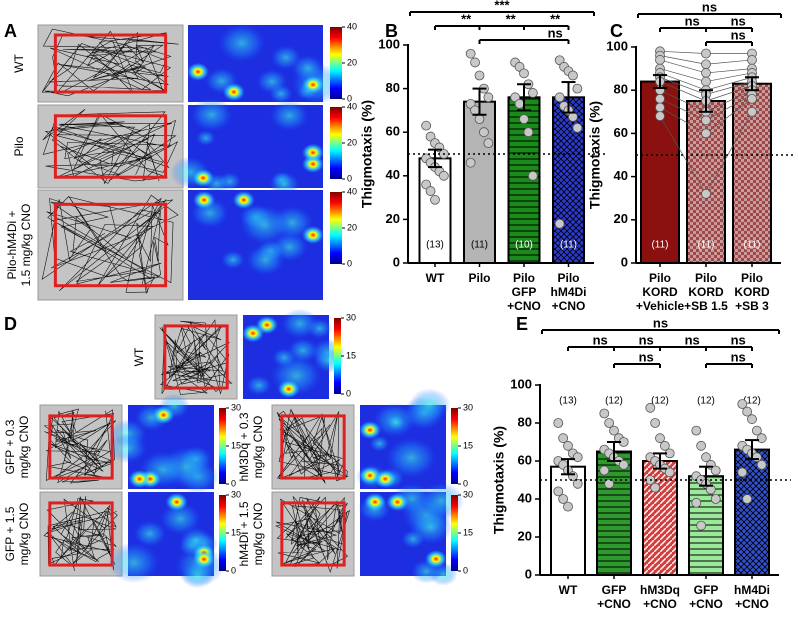 The height and width of the screenshot is (619, 798). I want to click on y-tick-label: 80, so click(621, 89).